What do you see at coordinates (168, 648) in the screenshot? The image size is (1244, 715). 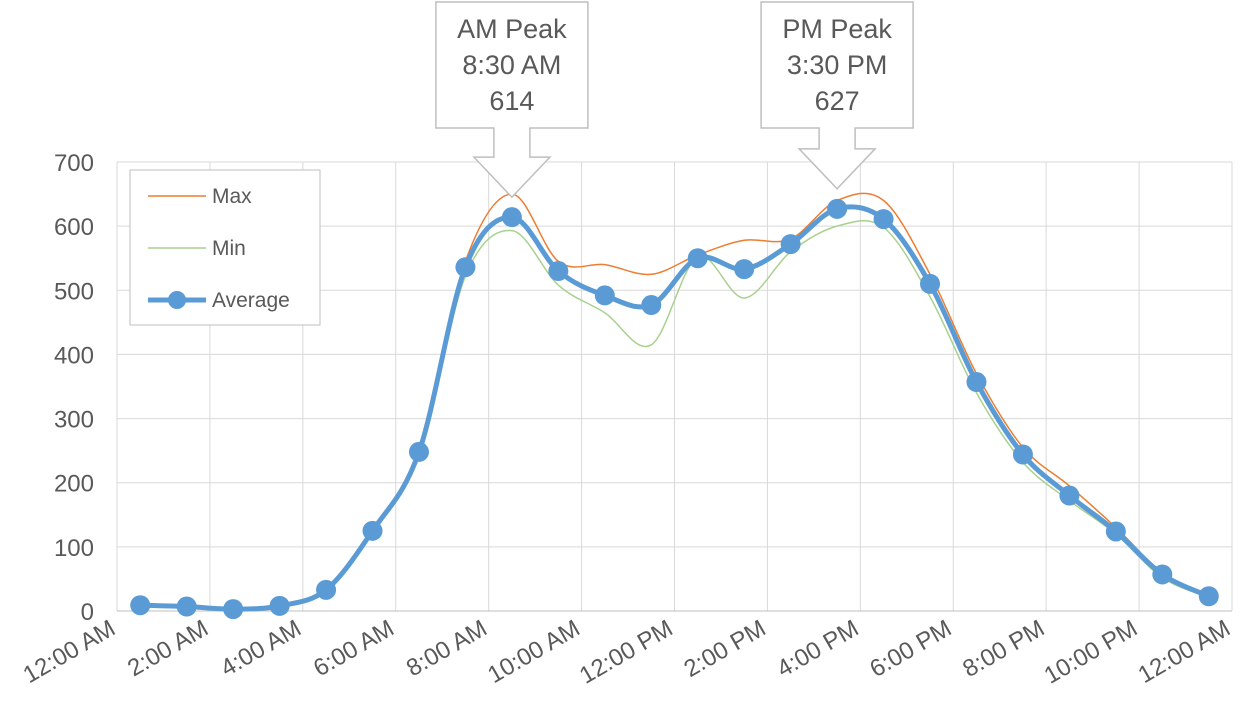 I see `x-tick-label: 2:00 AM` at bounding box center [168, 648].